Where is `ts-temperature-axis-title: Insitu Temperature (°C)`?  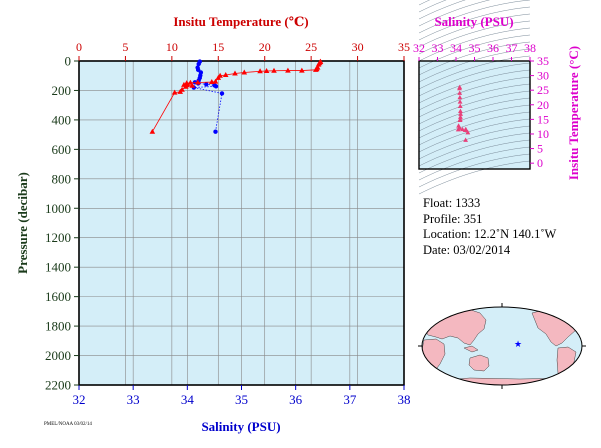
ts-temperature-axis-title: Insitu Temperature (°C) is located at coordinates (573, 113).